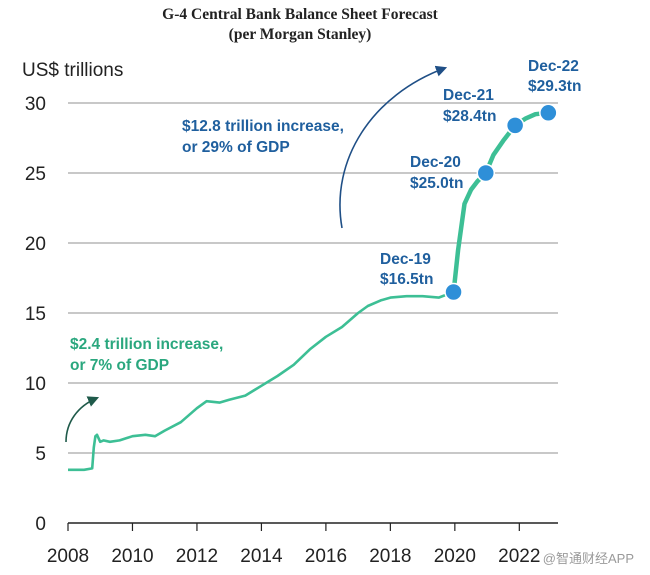 The height and width of the screenshot is (575, 650). Describe the element at coordinates (146, 344) in the screenshot. I see `annotation-small-increase-line1: $2.4 trillion increase,` at that location.